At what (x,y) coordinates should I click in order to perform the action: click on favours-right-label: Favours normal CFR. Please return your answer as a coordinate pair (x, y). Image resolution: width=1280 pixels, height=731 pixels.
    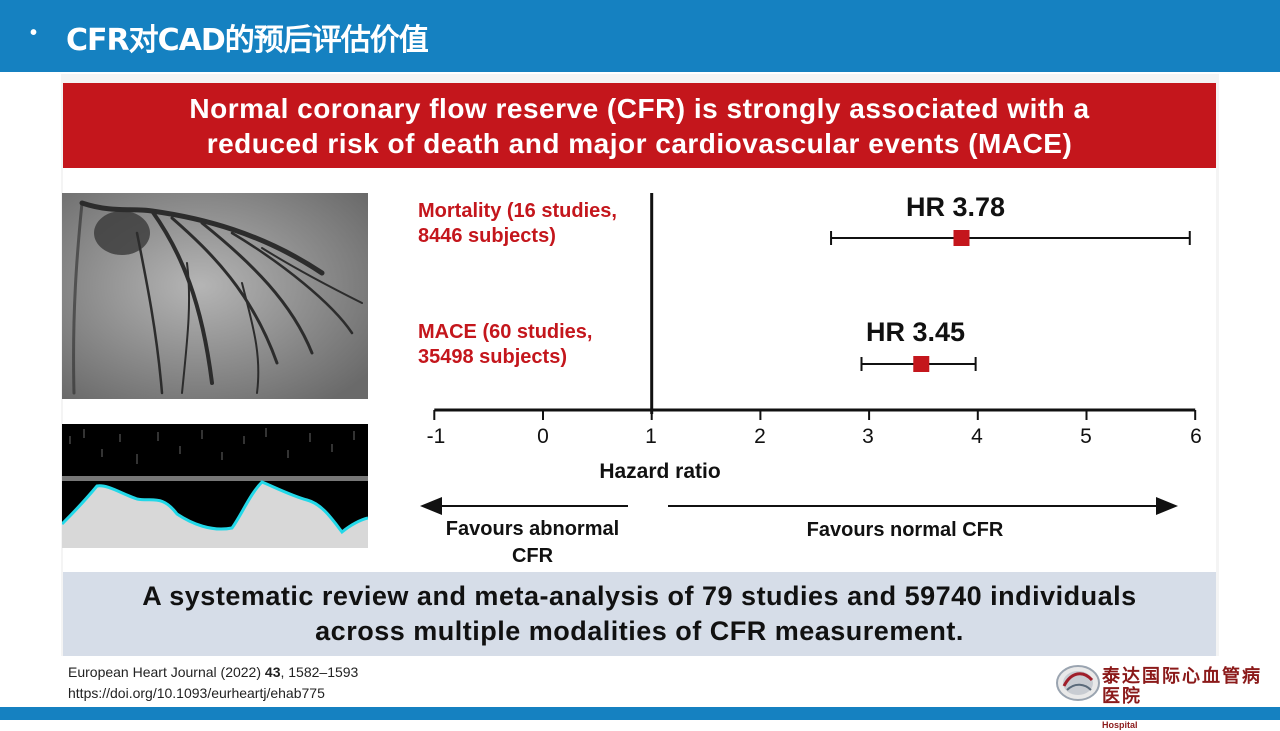
    Looking at the image, I should click on (905, 530).